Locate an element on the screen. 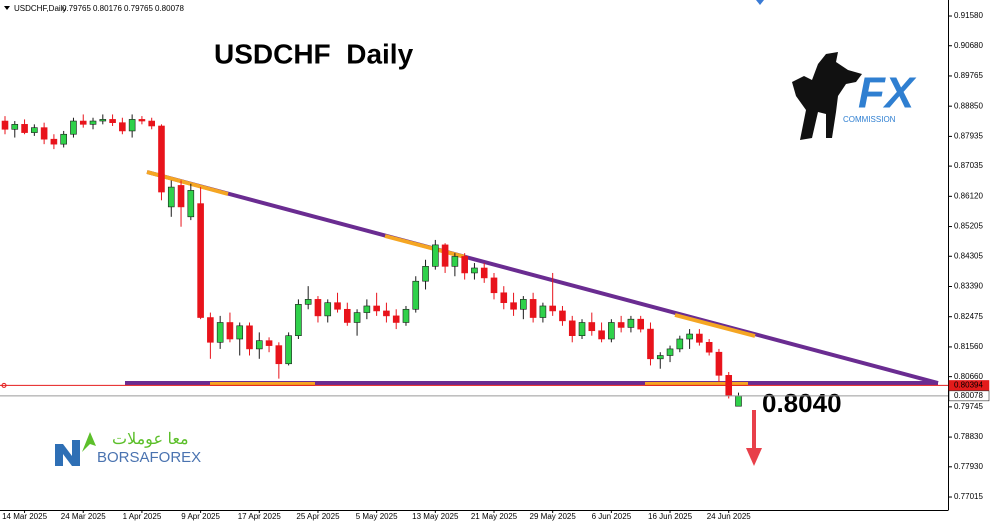 Image resolution: width=990 pixels, height=525 pixels. y-tick-label: 0.89765 is located at coordinates (968, 75).